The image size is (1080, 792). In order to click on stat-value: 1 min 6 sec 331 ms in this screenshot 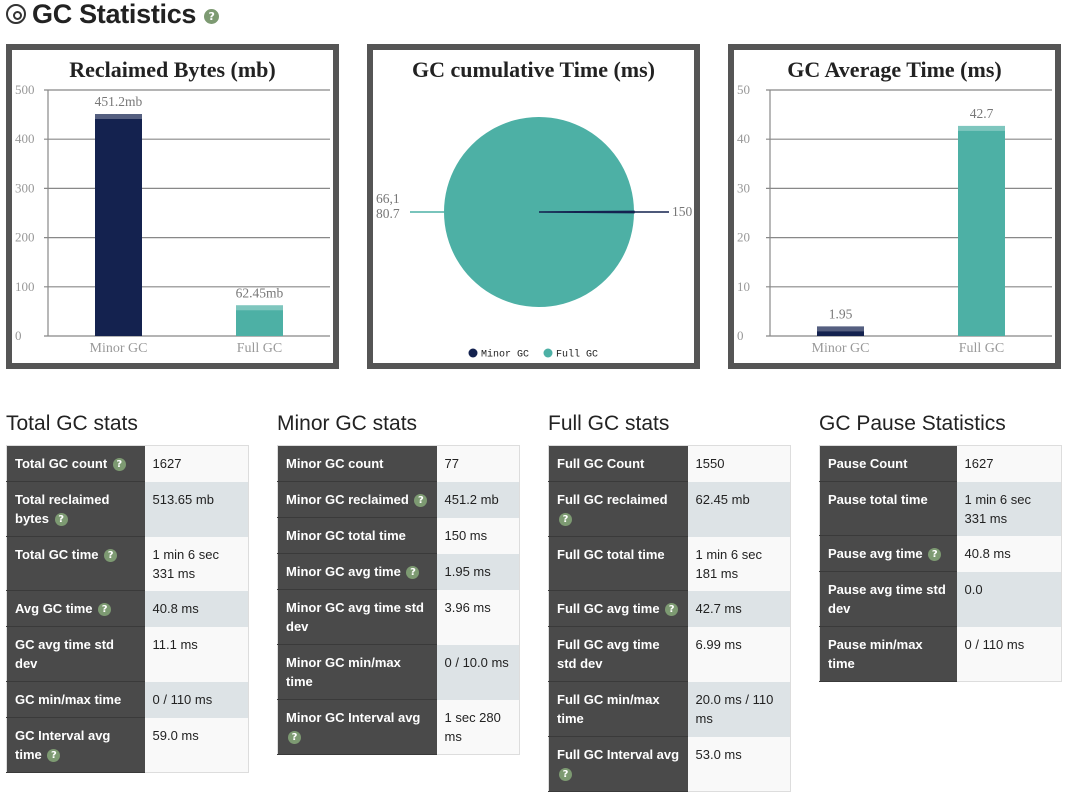, I will do `click(196, 563)`.